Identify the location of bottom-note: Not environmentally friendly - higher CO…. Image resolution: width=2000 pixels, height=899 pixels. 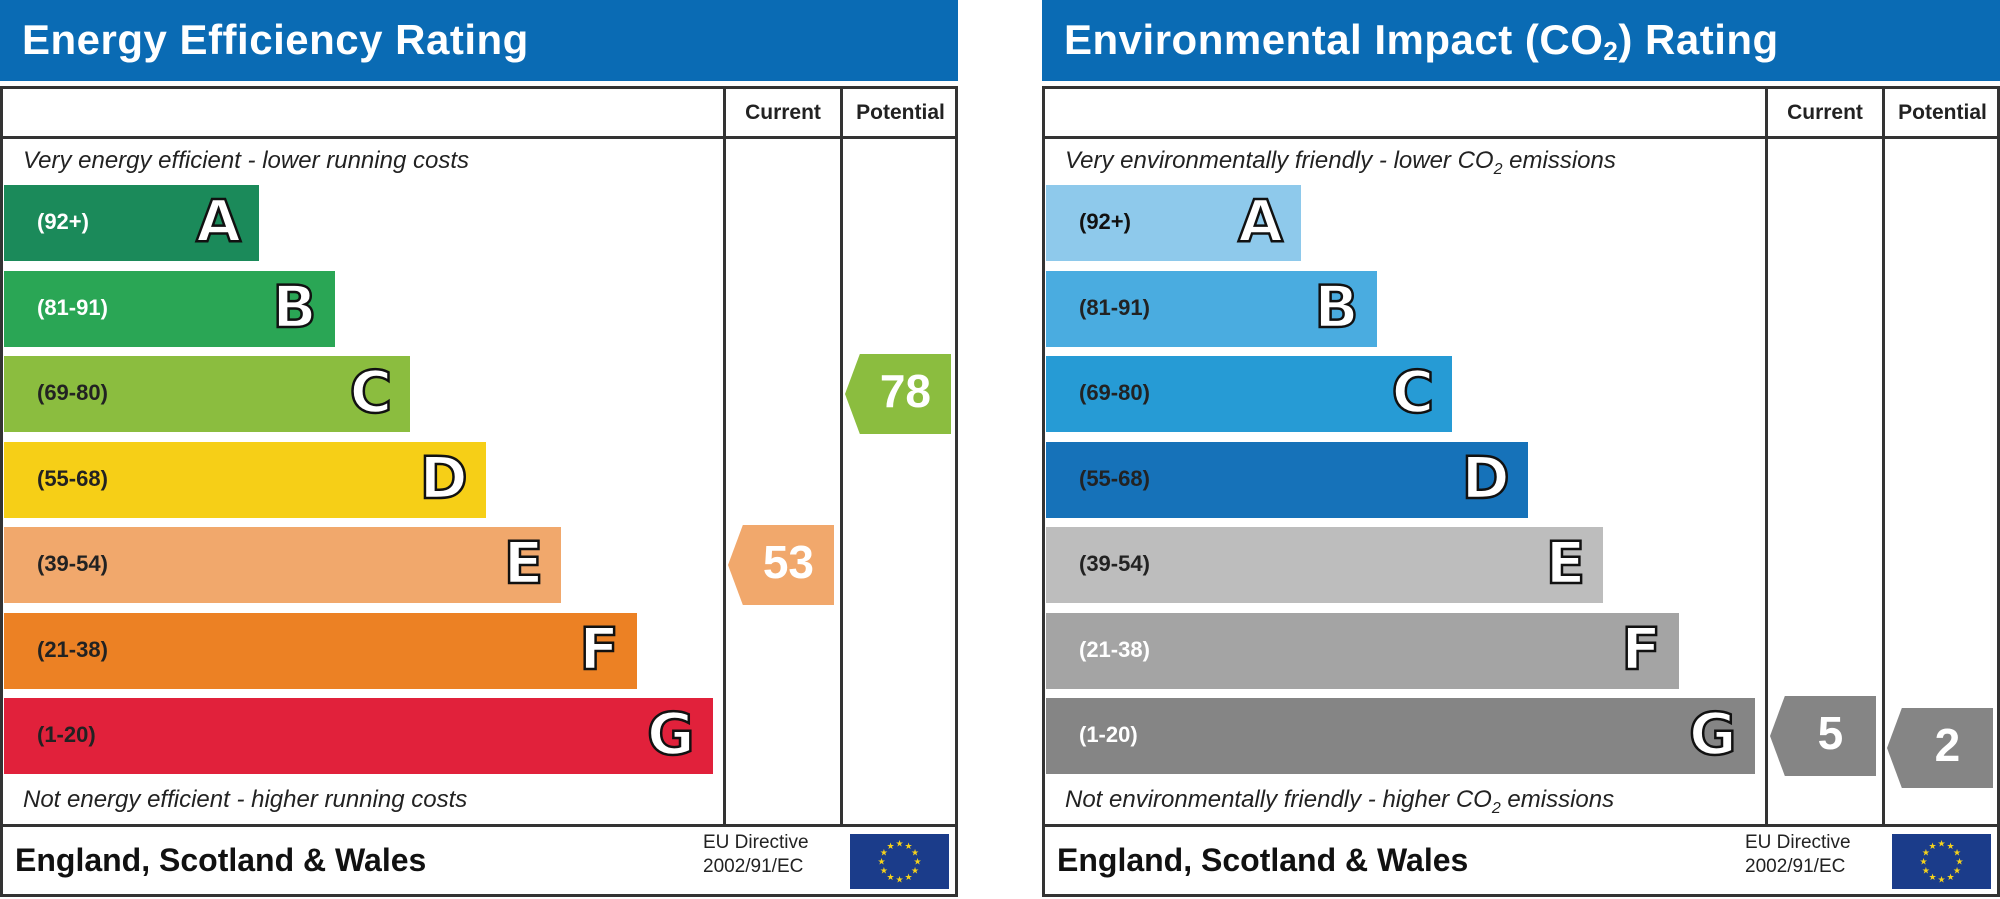
(1340, 801).